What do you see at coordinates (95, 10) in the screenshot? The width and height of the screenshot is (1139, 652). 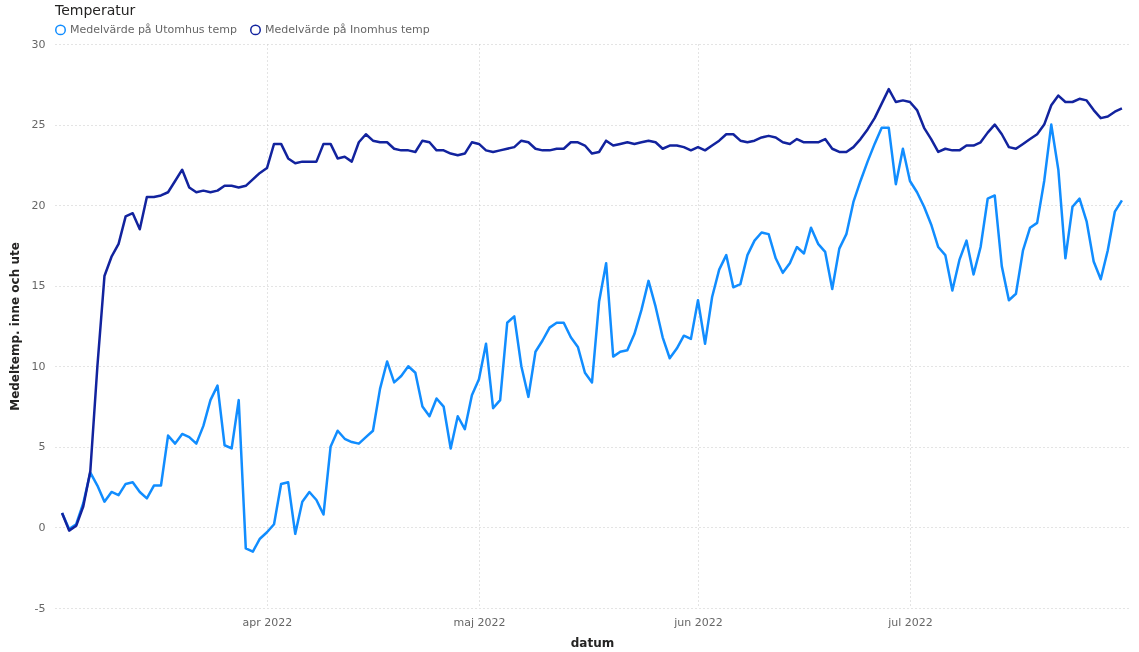 I see `chart-title: Temperatur` at bounding box center [95, 10].